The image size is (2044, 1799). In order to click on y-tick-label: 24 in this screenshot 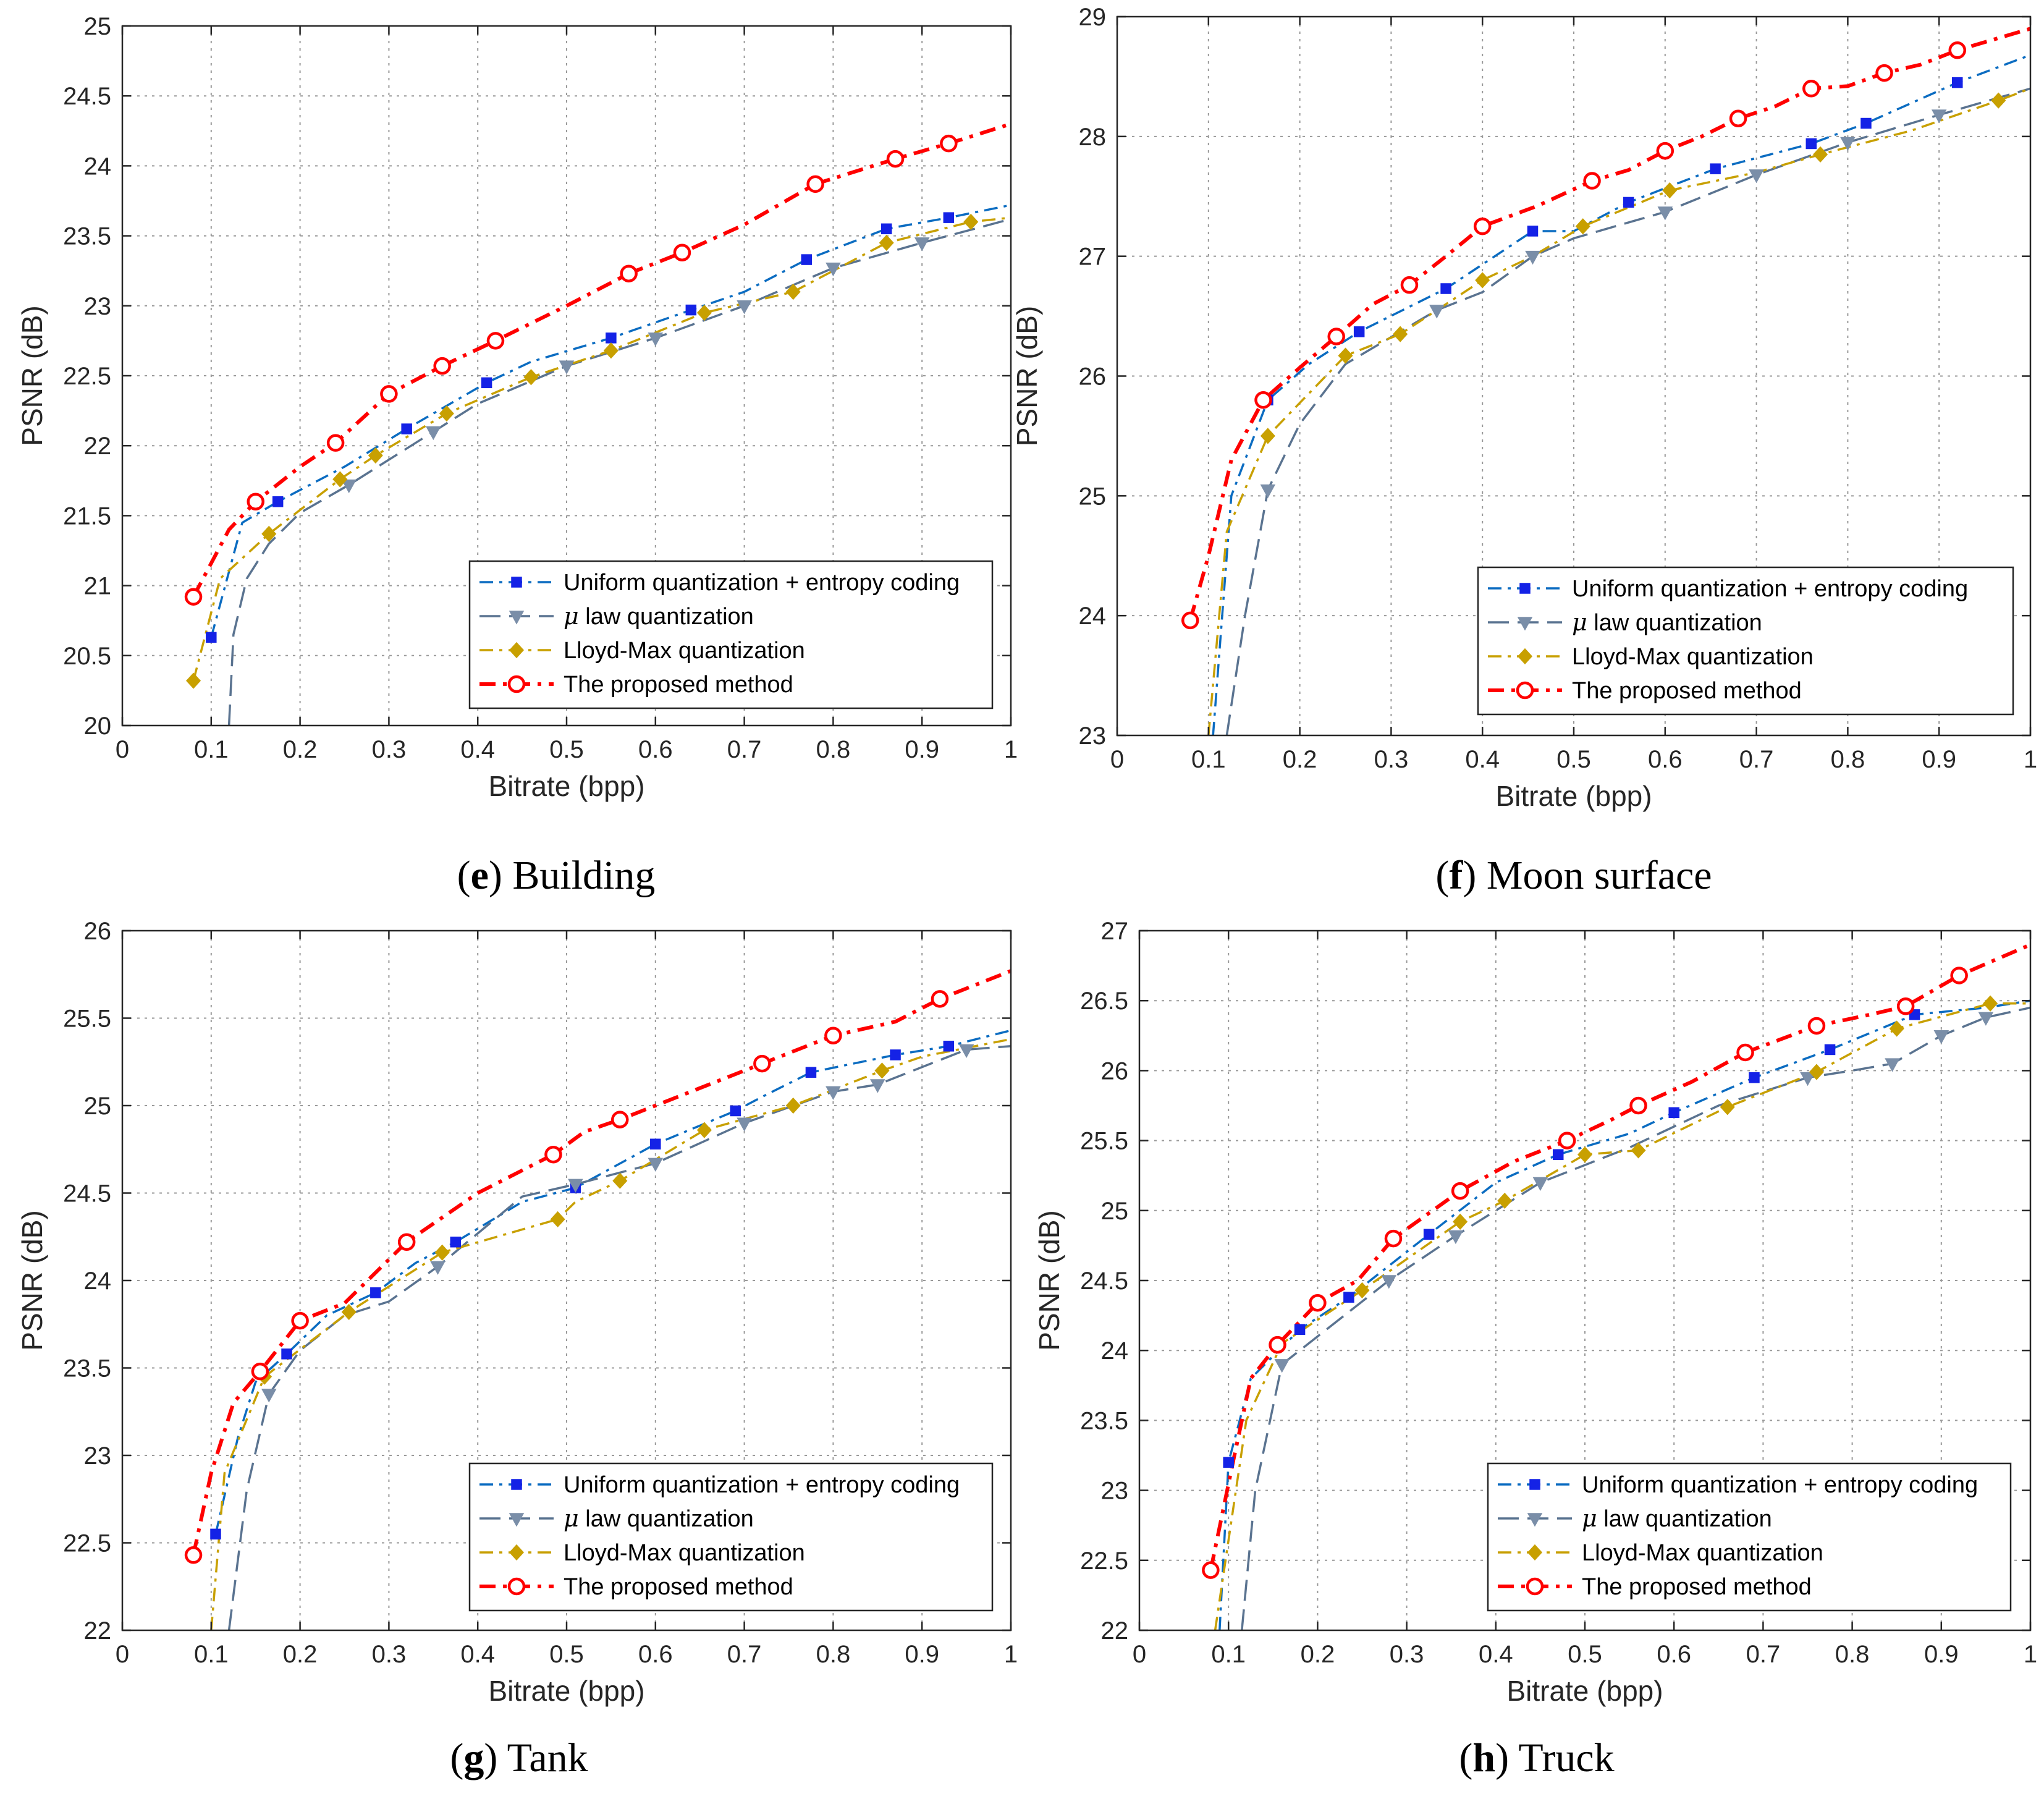, I will do `click(1093, 616)`.